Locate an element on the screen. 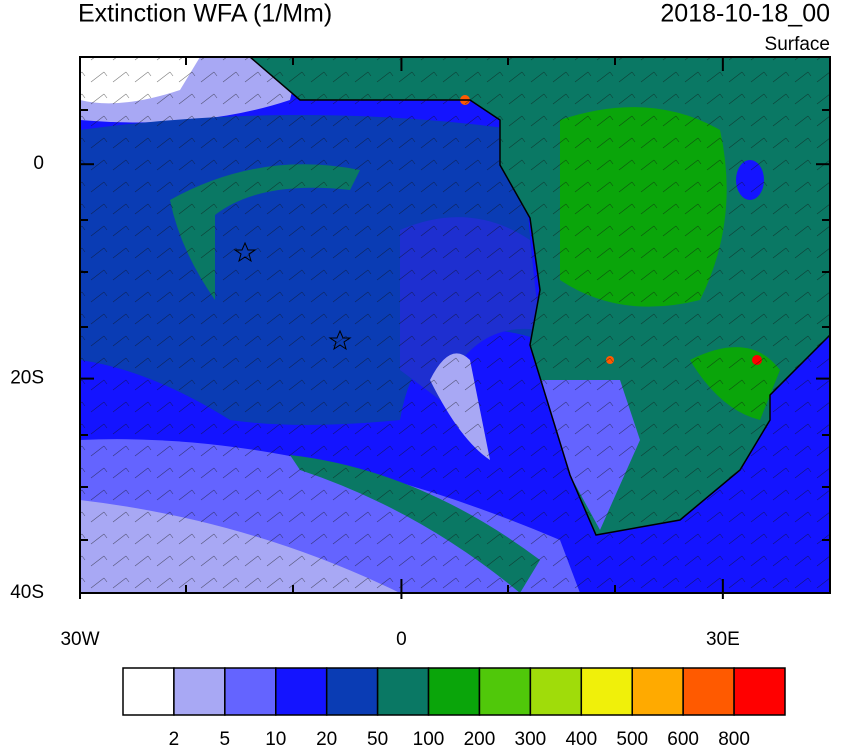  colorbar-label: 2 is located at coordinates (174, 739).